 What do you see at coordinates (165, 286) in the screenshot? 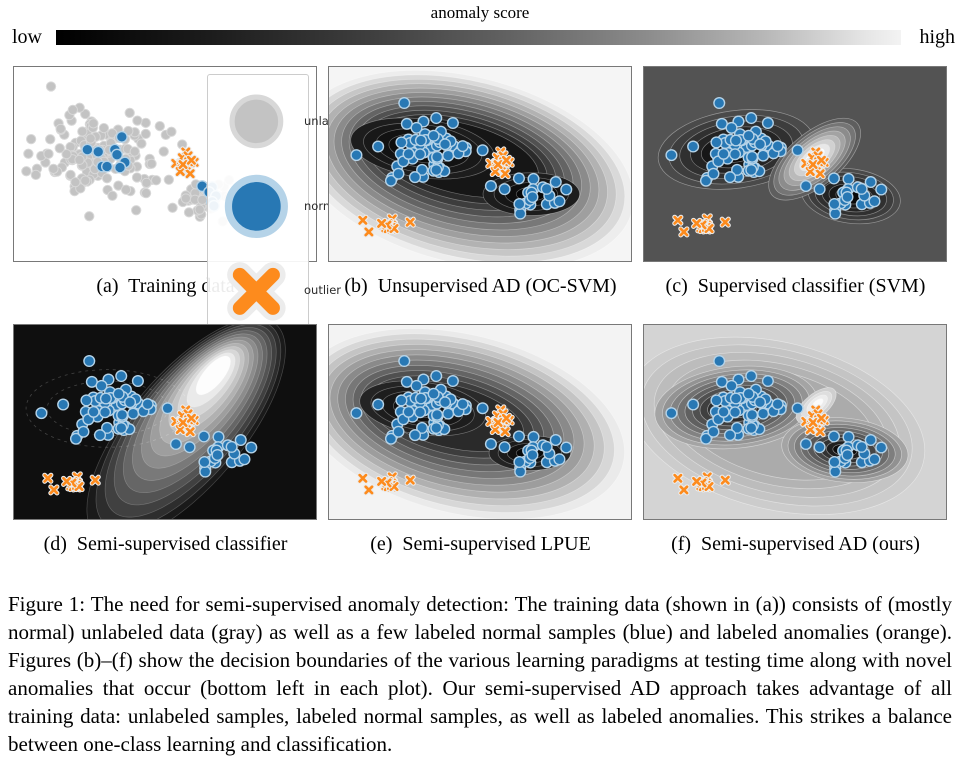
I see `panel-a-caption: (a) Training data` at bounding box center [165, 286].